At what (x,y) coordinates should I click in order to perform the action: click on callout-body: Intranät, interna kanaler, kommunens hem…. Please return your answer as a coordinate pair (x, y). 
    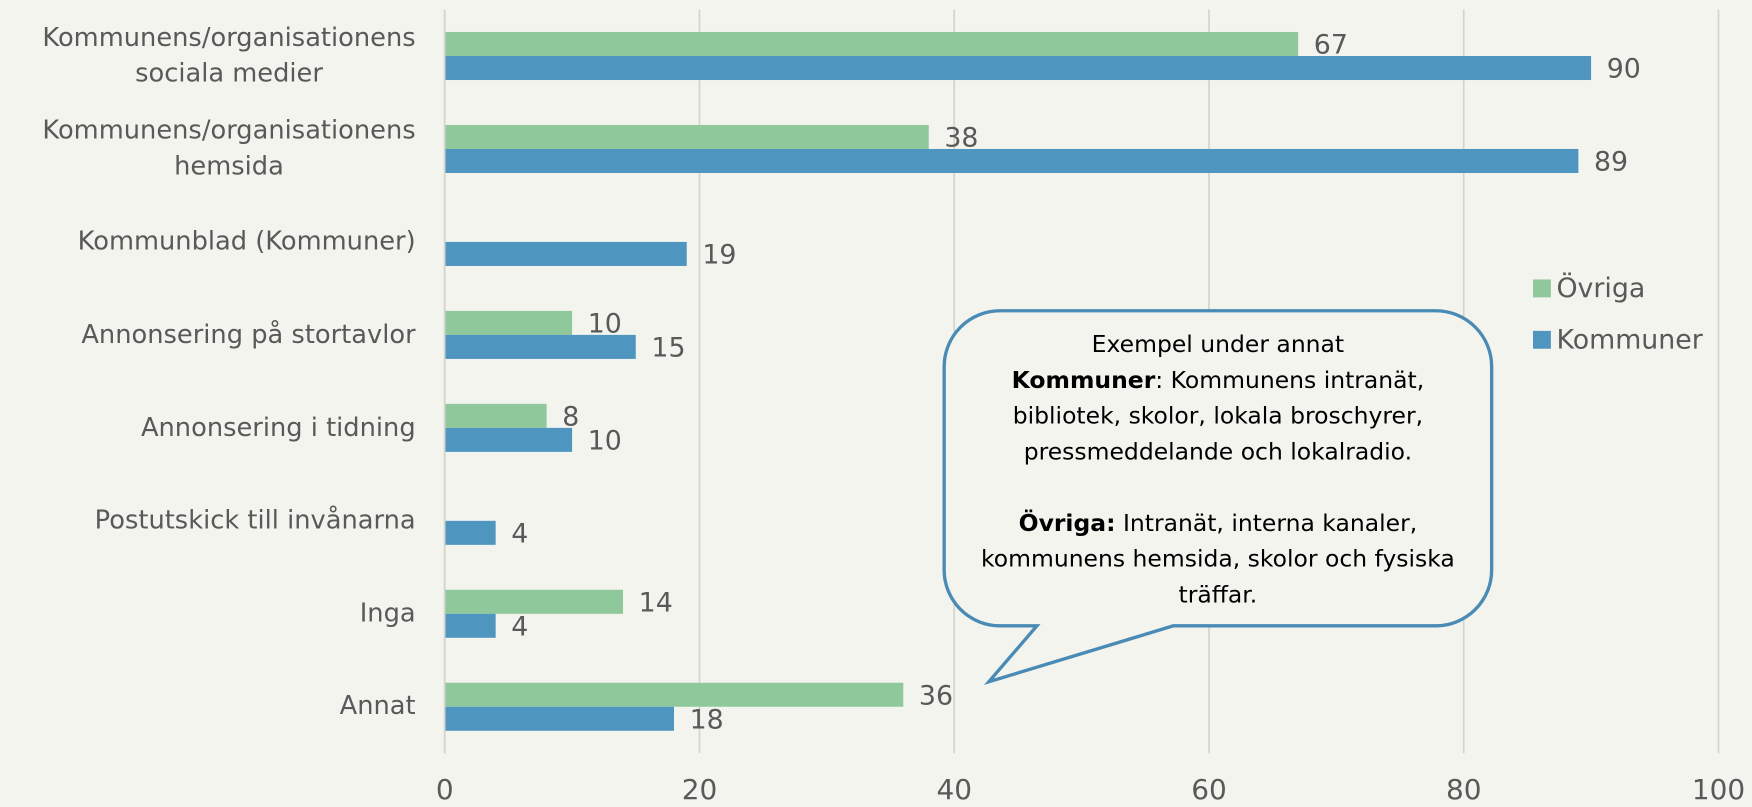
    Looking at the image, I should click on (1217, 558).